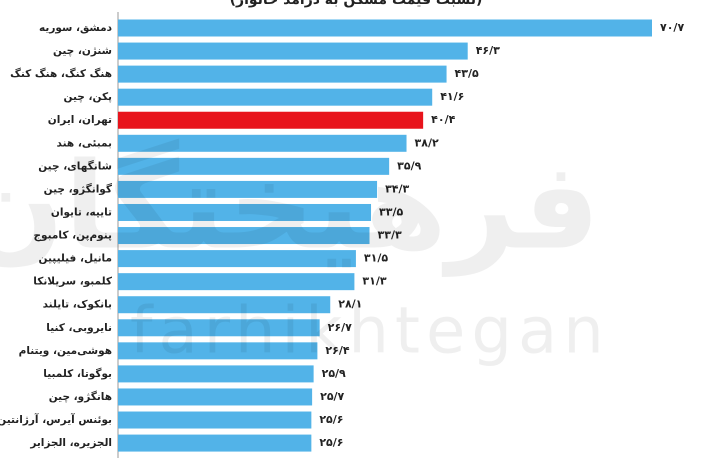  I want to click on category-label: شانگهای، چین, so click(75, 165).